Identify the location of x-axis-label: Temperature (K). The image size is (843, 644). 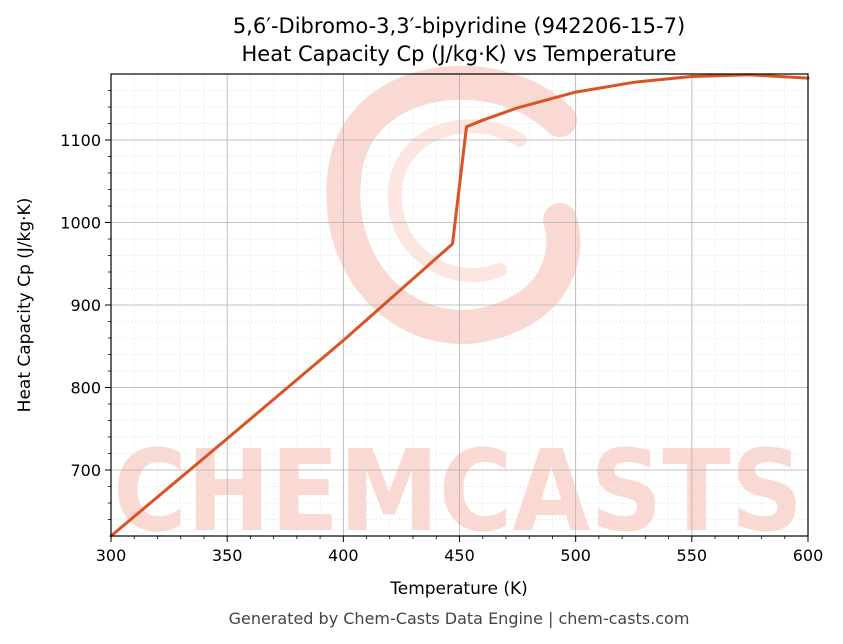
(458, 589).